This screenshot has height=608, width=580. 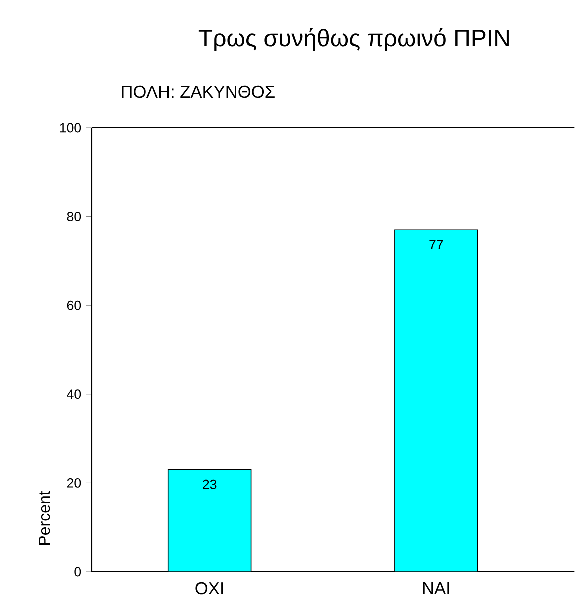 I want to click on chart-title: Τρως συνήθως πρωινό ΠΡΙΝ, so click(x=353, y=40).